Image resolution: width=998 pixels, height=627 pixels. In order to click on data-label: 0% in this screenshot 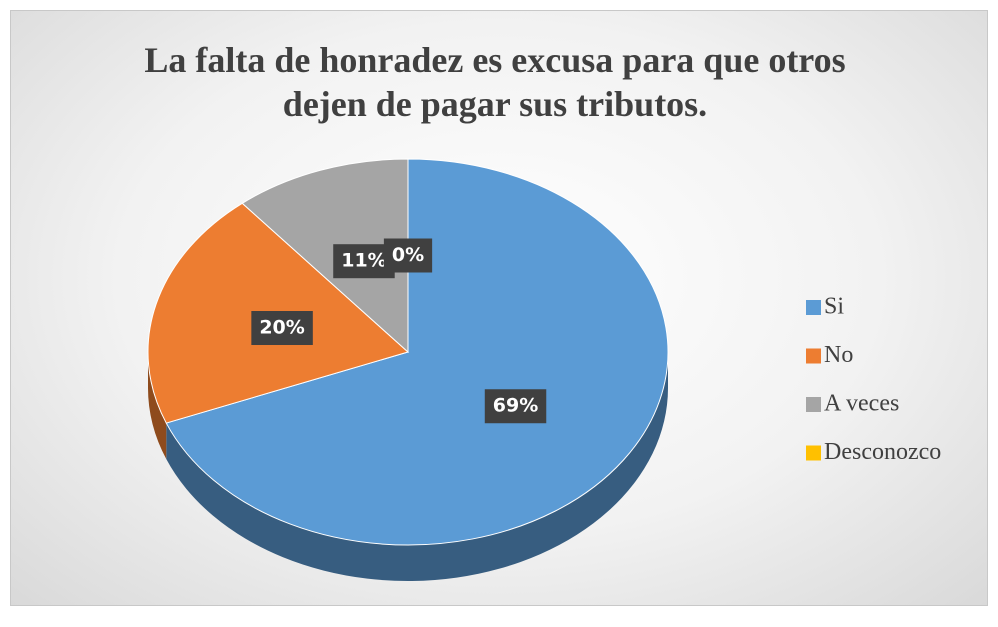, I will do `click(408, 255)`.